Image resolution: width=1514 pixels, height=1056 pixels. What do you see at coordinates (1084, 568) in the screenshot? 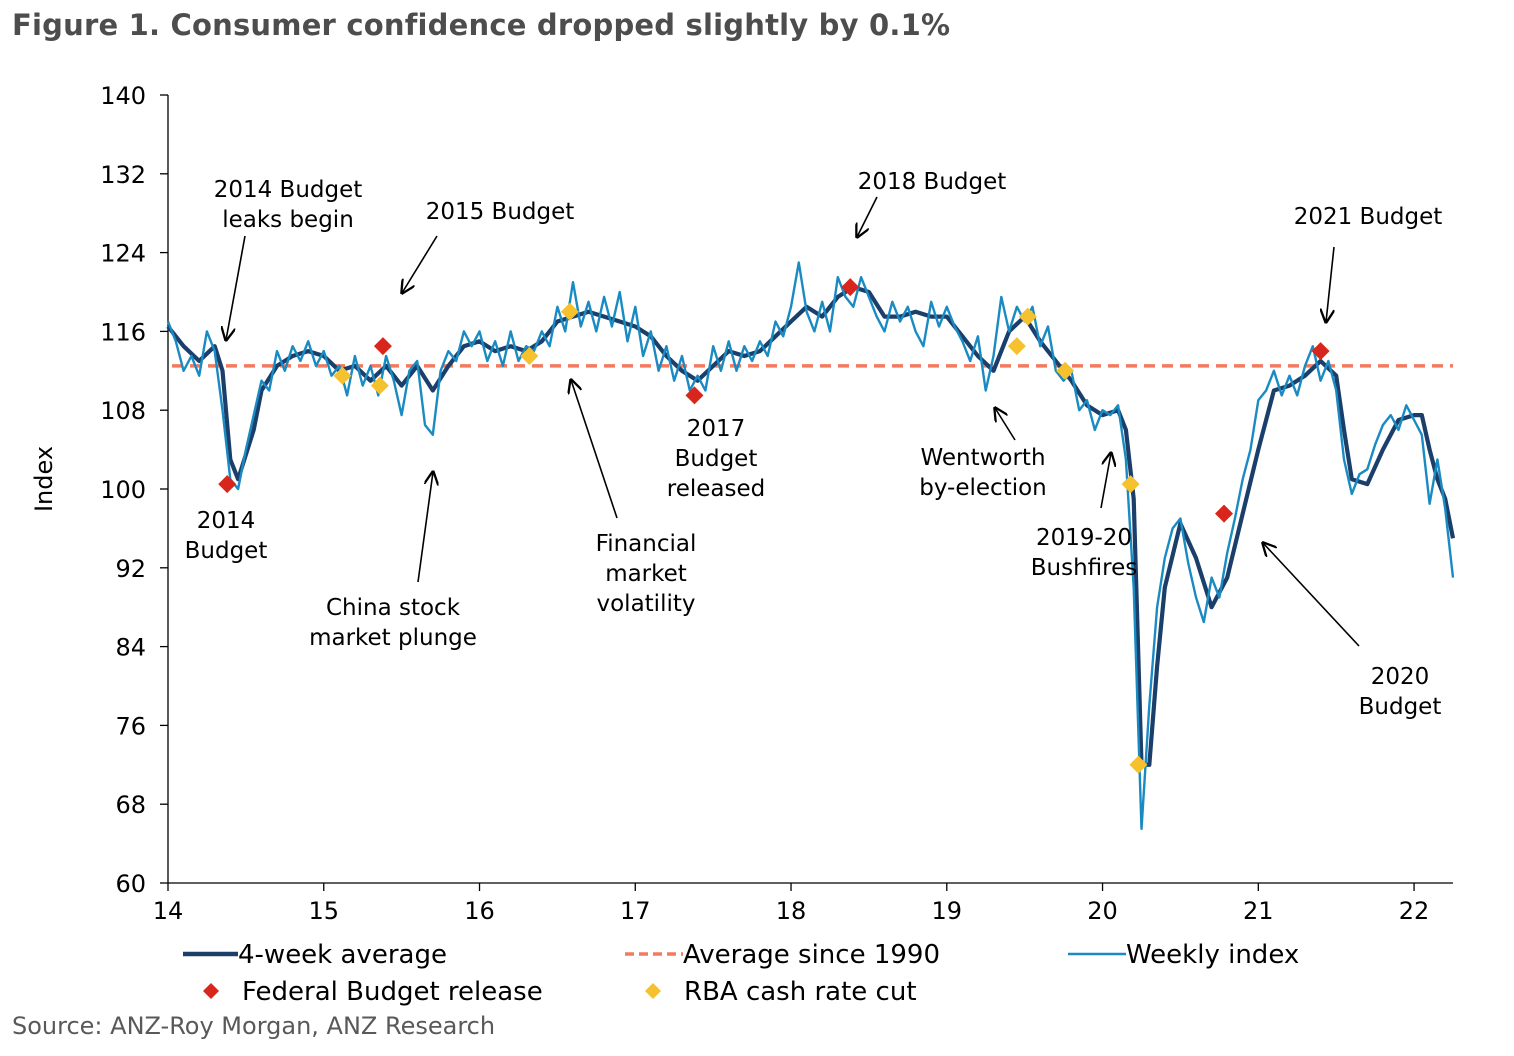
I see `annotation-line: Bushfires` at bounding box center [1084, 568].